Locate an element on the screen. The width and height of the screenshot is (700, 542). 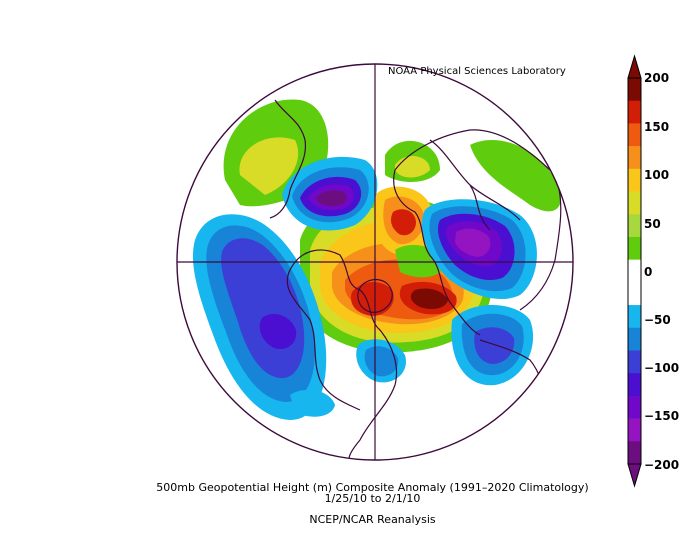
positive-anomaly-europe-yellowgreen is located at coordinates (412, 166).